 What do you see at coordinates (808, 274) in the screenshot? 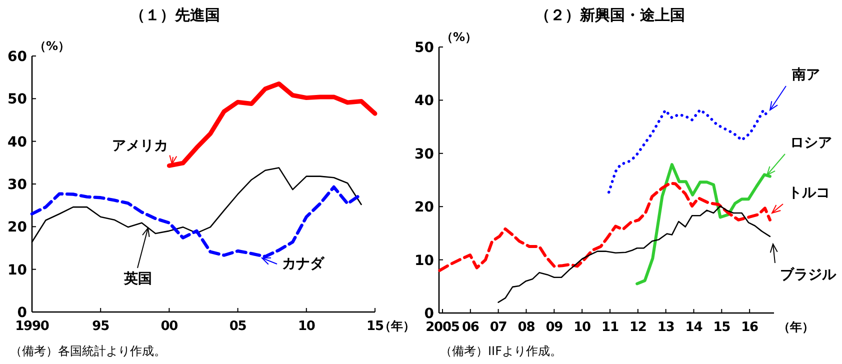
I see `legend-label: ブラジル` at bounding box center [808, 274].